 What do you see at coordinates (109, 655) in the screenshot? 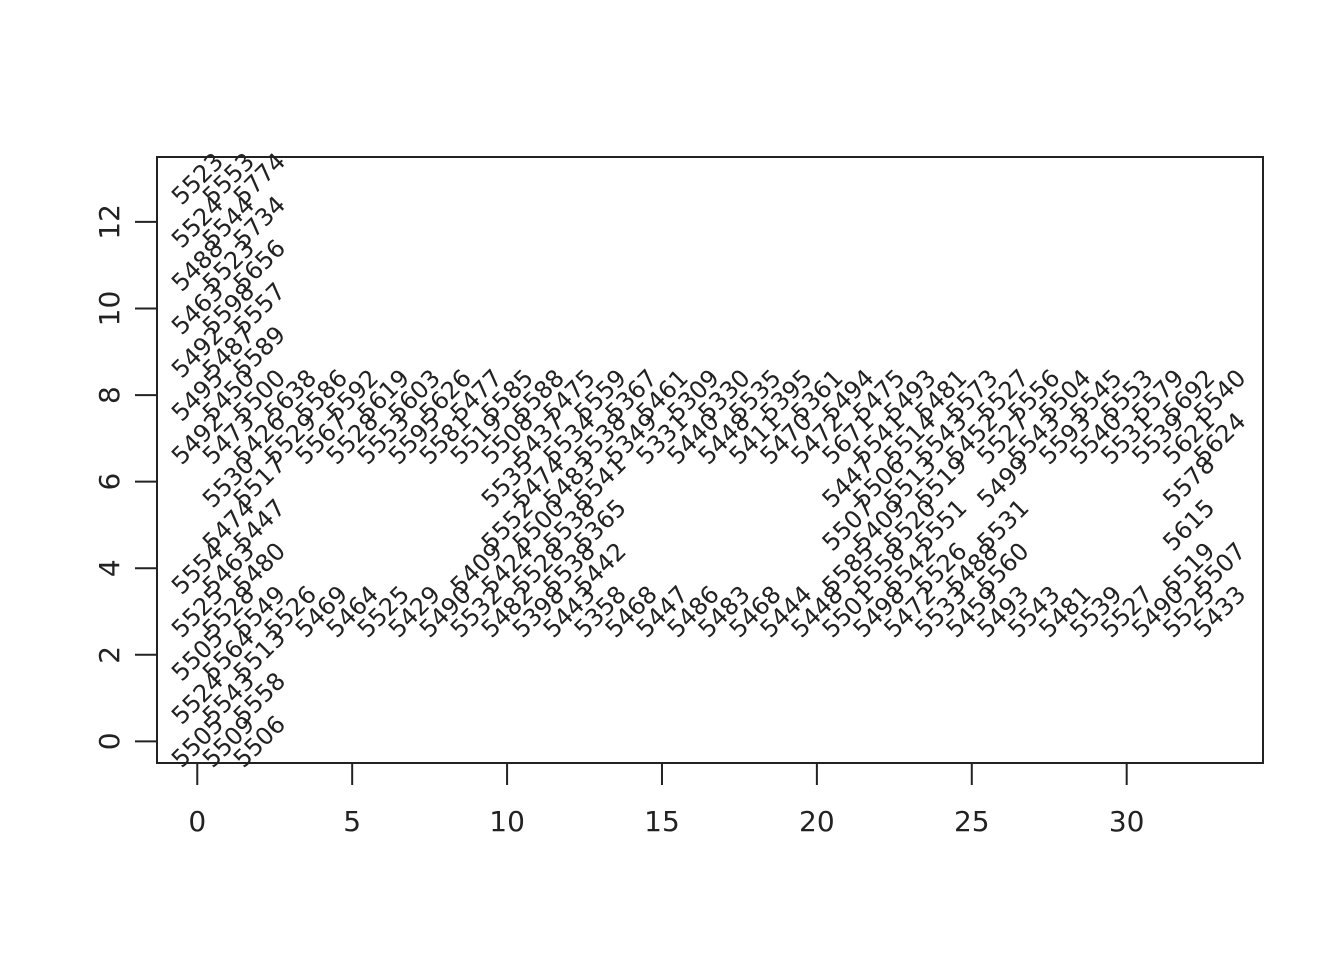
I see `y-tick-label: 2` at bounding box center [109, 655].